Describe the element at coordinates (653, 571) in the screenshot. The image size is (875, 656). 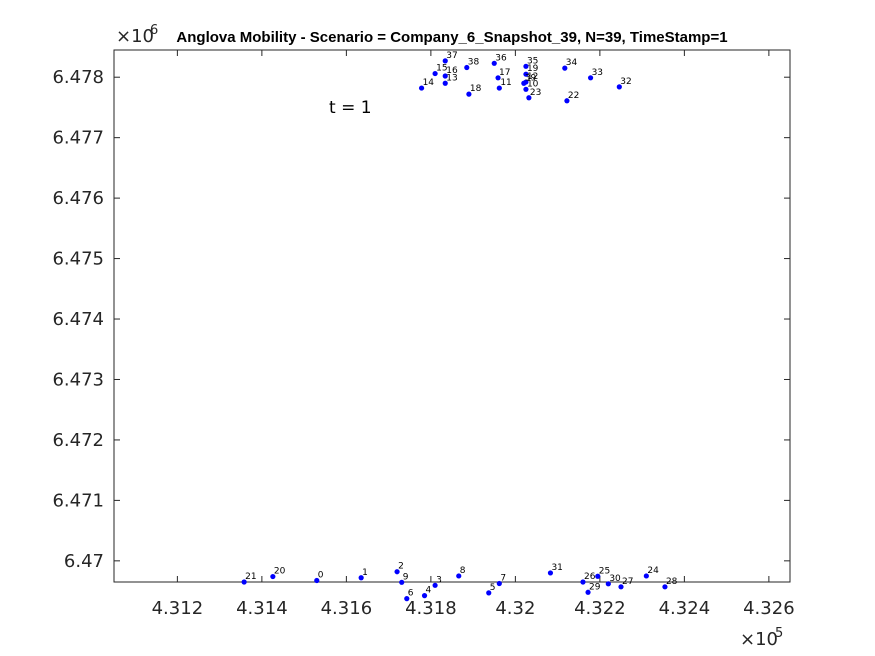
I see `point-label: 24` at that location.